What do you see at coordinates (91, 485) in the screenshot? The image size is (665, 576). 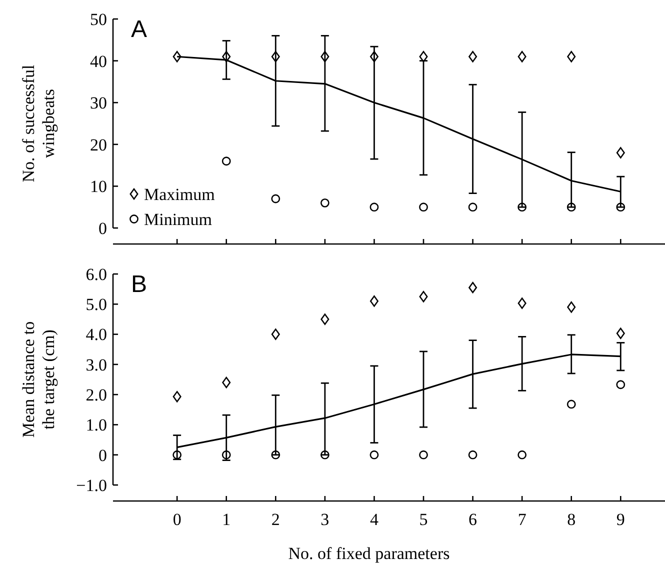 I see `y-tick-label: −1.0` at bounding box center [91, 485].